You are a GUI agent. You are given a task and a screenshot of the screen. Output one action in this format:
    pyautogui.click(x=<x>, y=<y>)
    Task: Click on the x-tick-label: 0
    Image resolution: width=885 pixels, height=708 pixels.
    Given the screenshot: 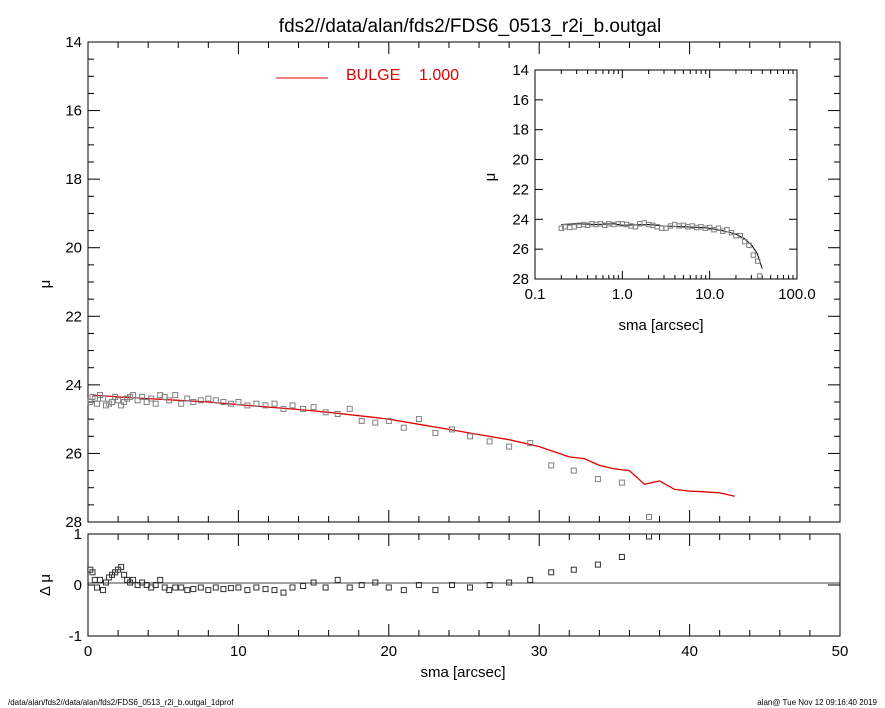 What is the action you would take?
    pyautogui.click(x=88, y=651)
    